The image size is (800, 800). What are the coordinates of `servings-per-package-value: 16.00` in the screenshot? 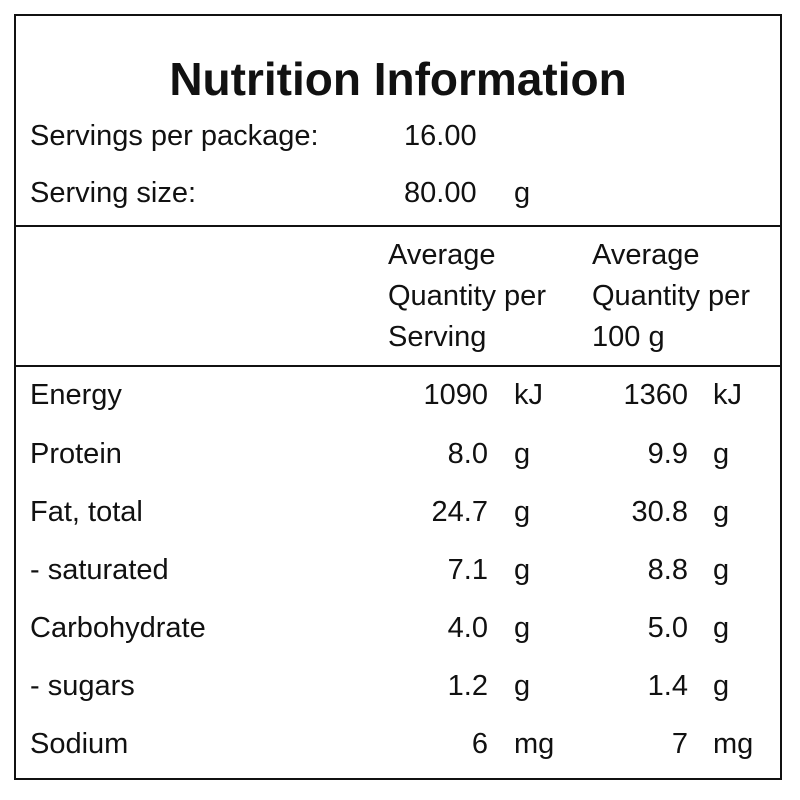 It's located at (440, 136).